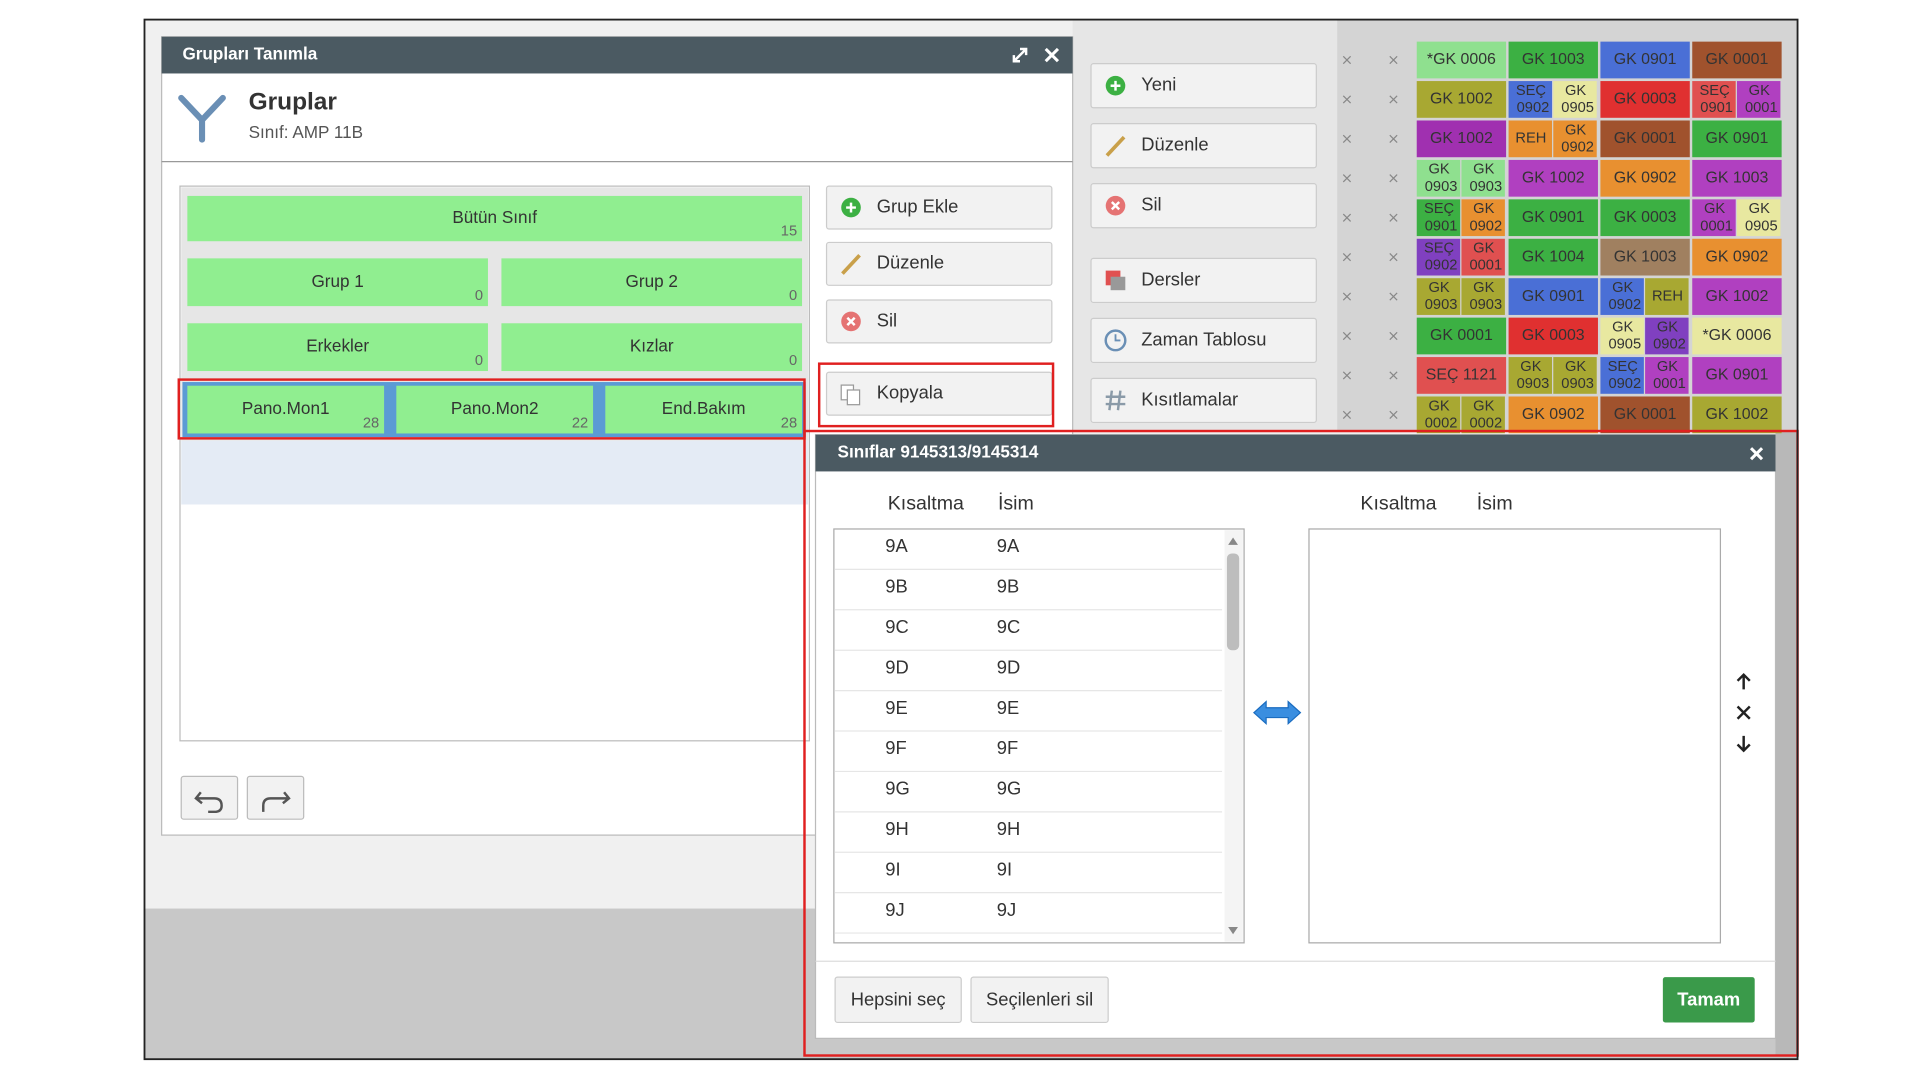  I want to click on group-count: 15, so click(789, 231).